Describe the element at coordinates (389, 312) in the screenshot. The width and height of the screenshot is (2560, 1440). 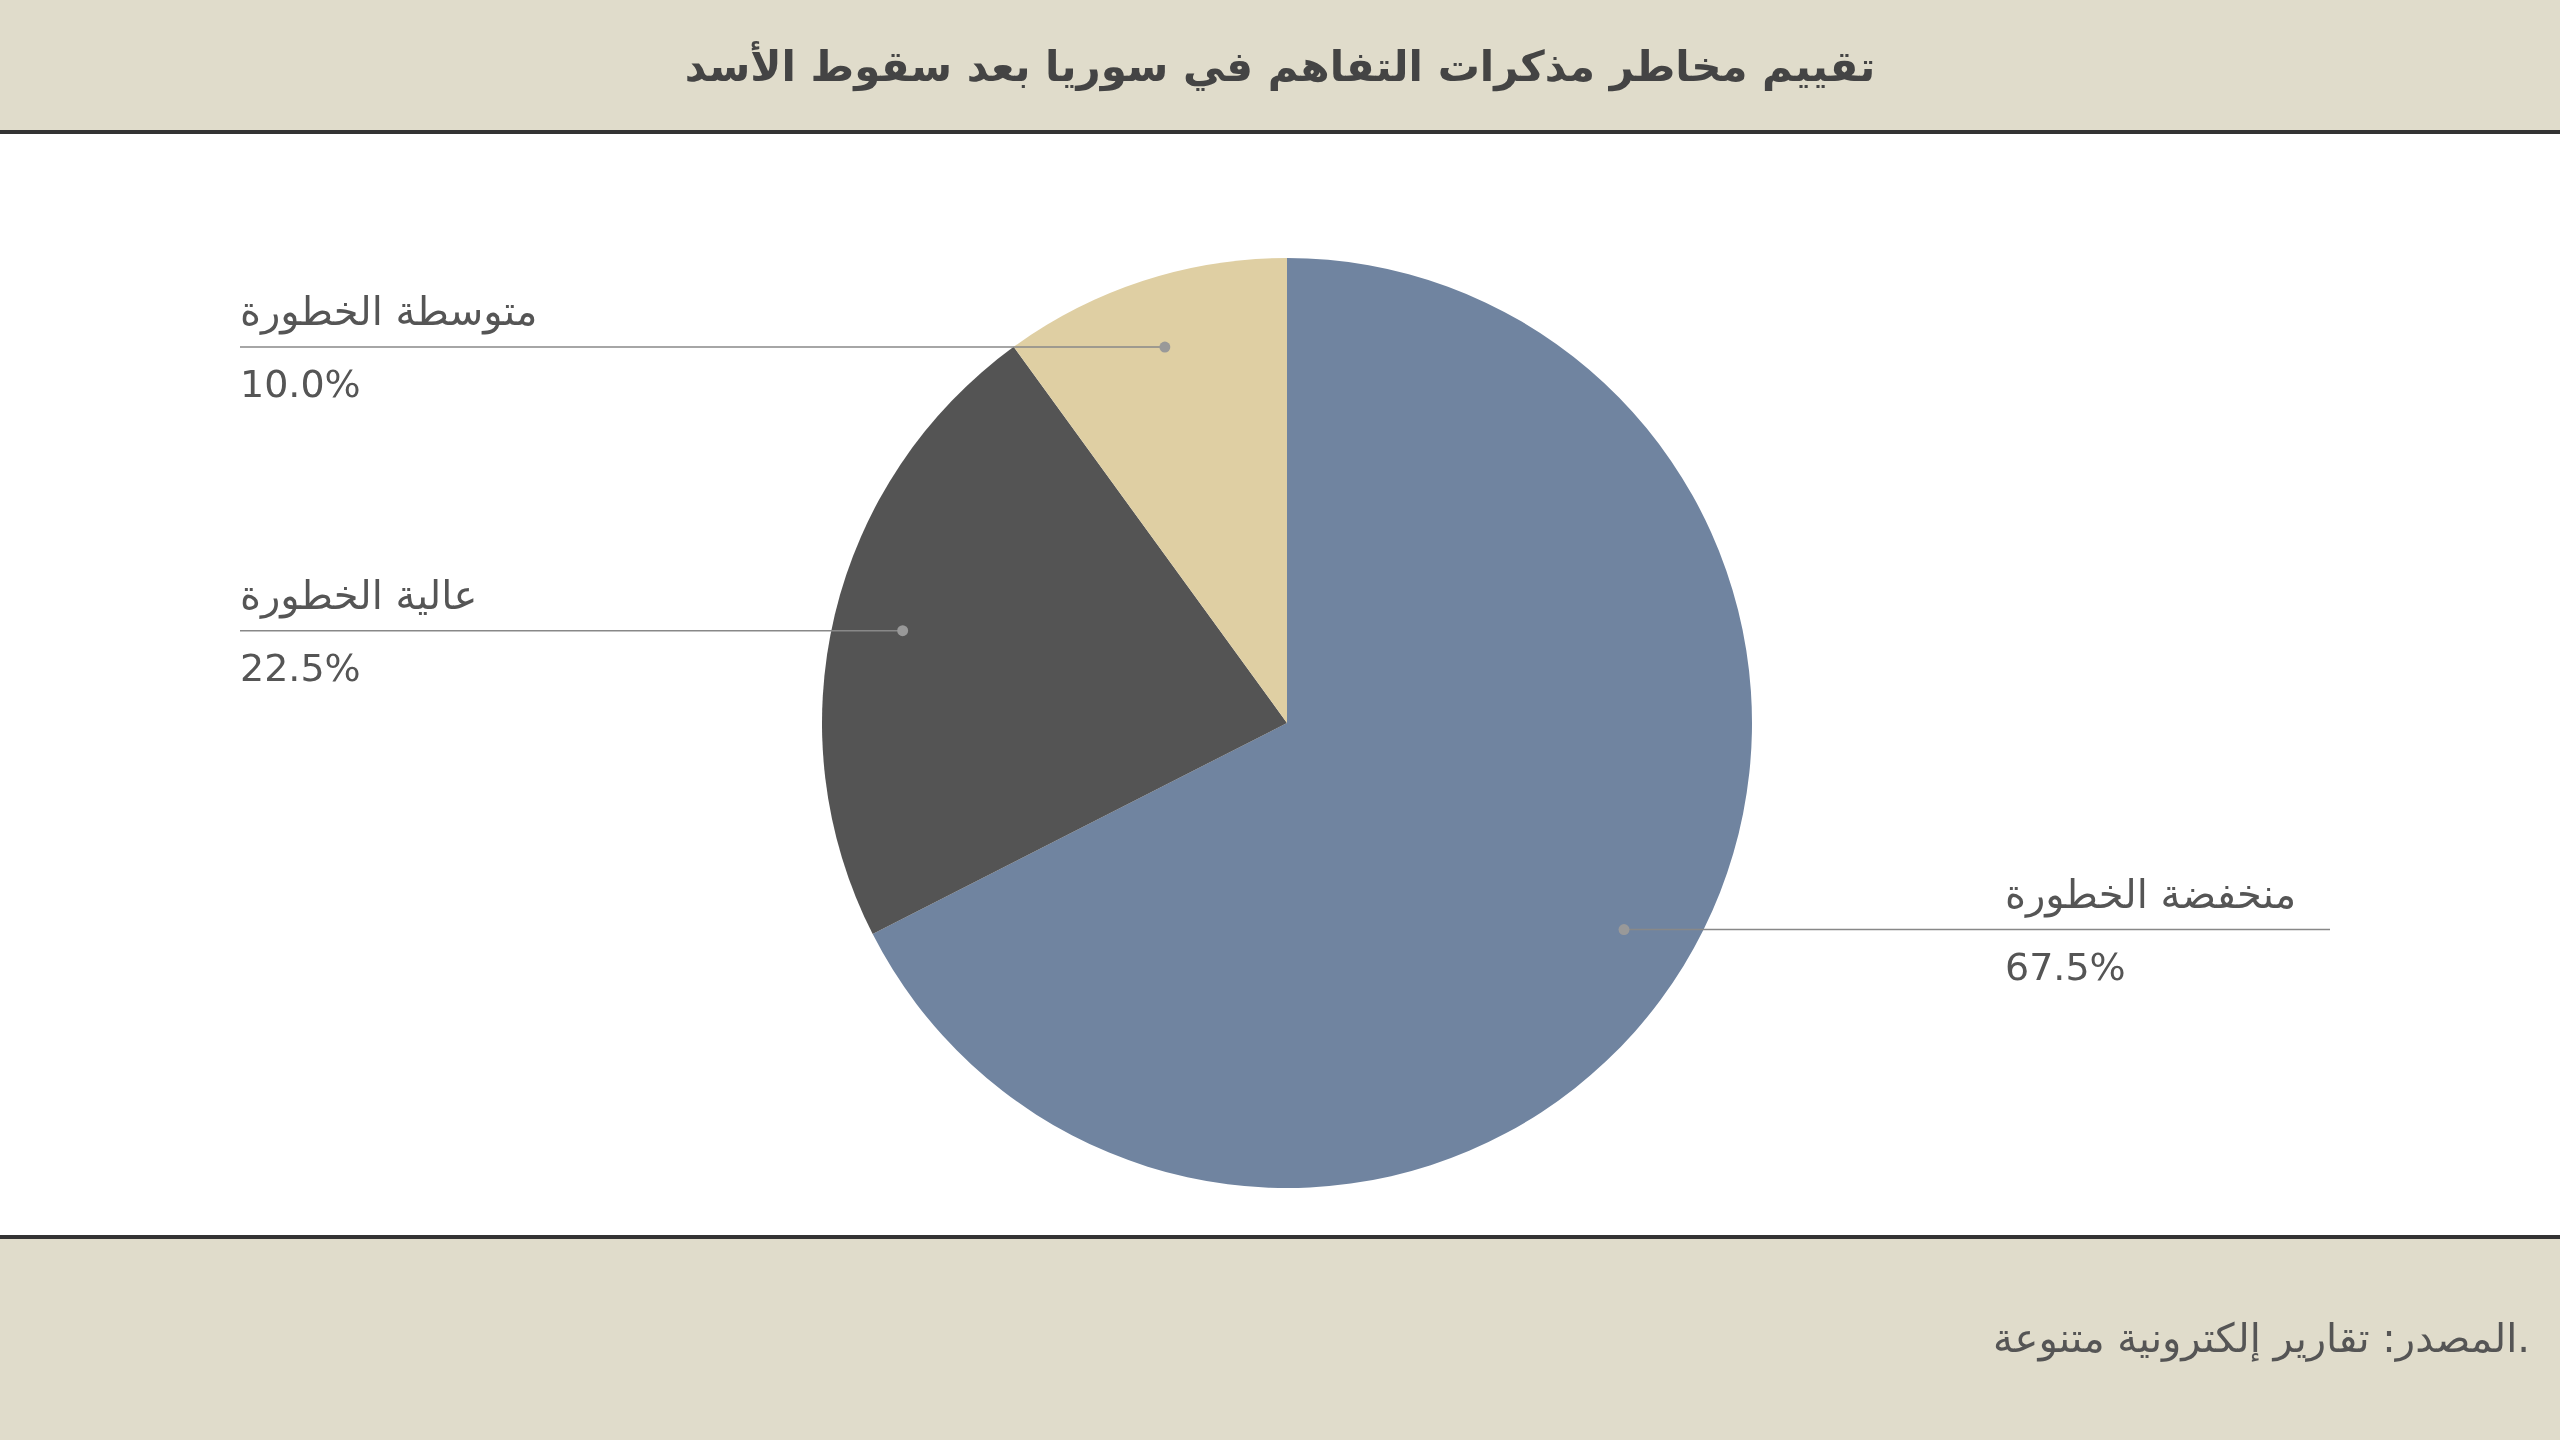
I see `slice-label: متوسطة الخطورة` at that location.